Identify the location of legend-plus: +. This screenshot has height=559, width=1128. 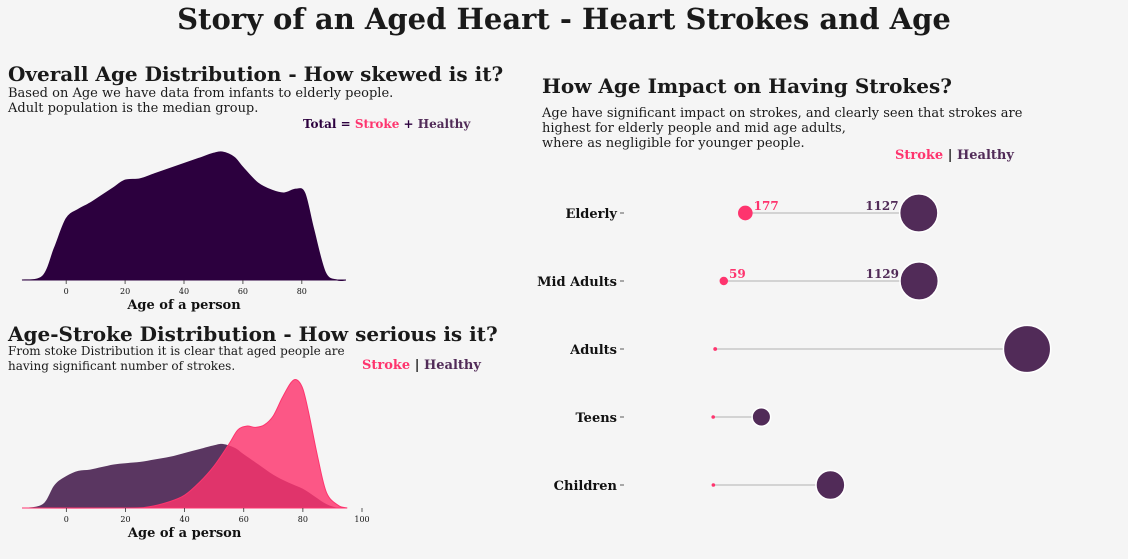
(408, 124).